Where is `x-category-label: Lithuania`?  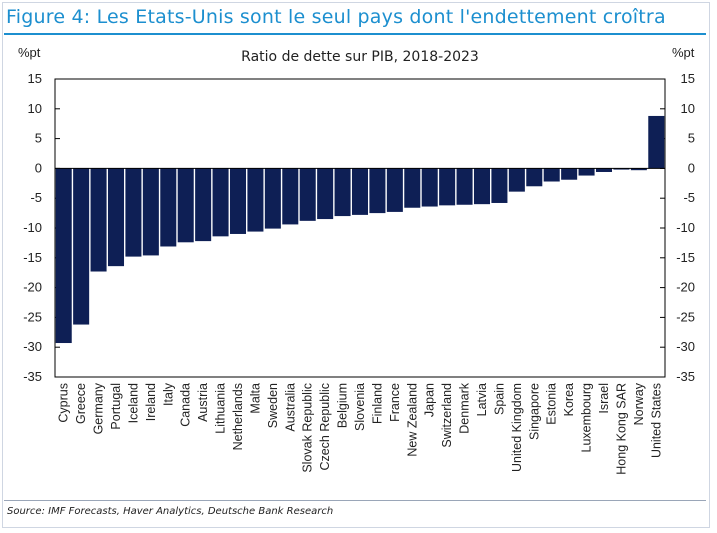 x-category-label: Lithuania is located at coordinates (221, 408).